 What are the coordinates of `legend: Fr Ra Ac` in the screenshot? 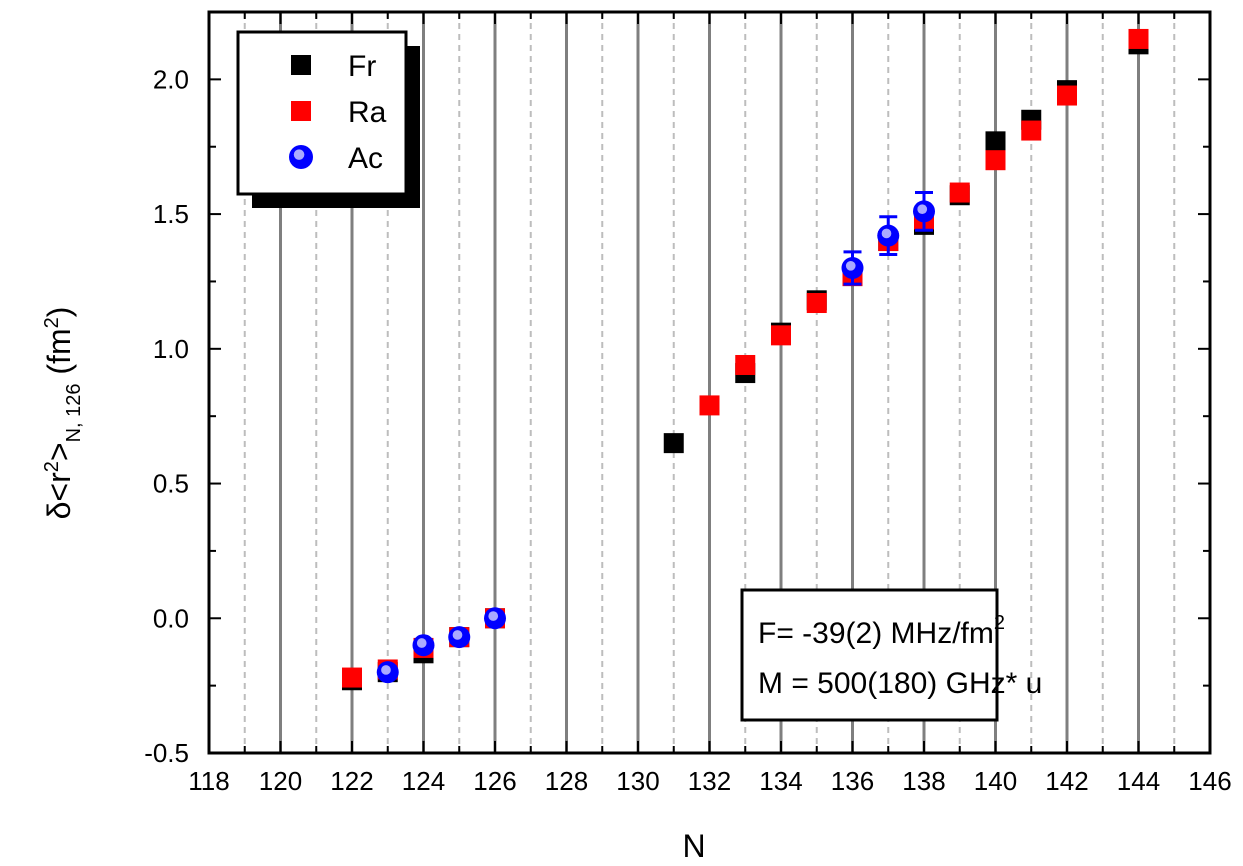 It's located at (328, 119).